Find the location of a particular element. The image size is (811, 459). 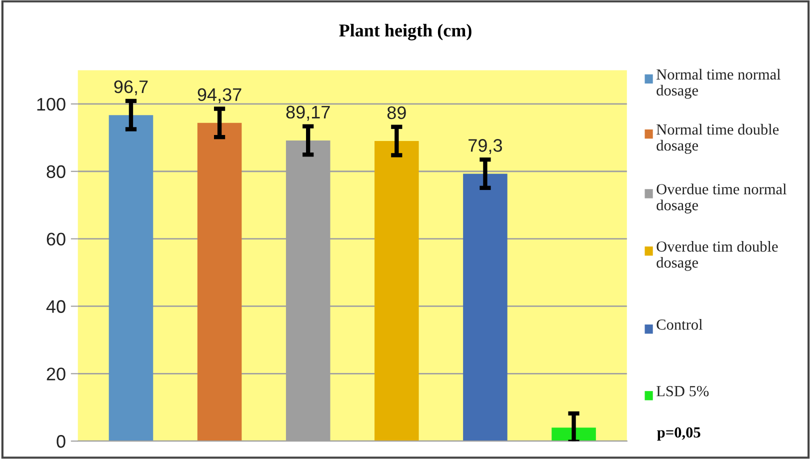

chart-title: Plant heigth (cm) is located at coordinates (405, 32).